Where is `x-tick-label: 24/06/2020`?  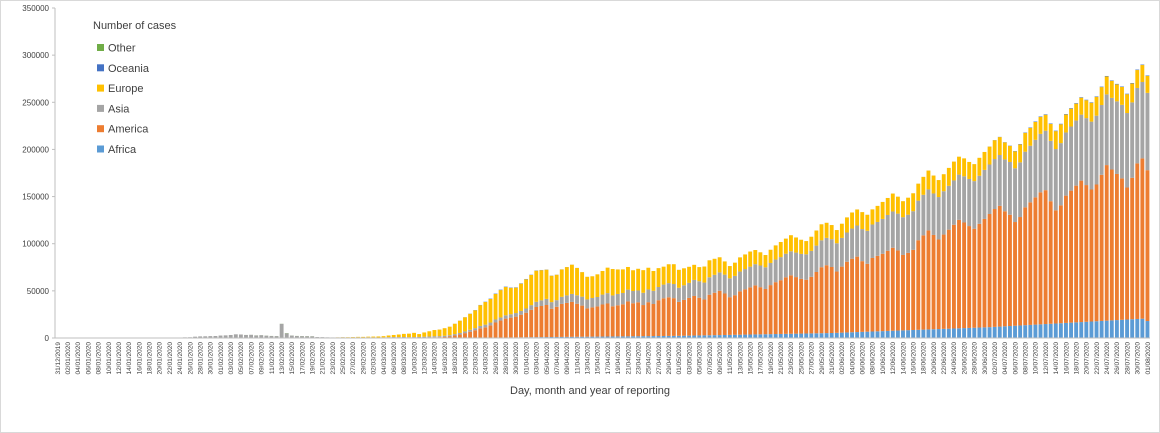
x-tick-label: 24/06/2020 is located at coordinates (954, 358).